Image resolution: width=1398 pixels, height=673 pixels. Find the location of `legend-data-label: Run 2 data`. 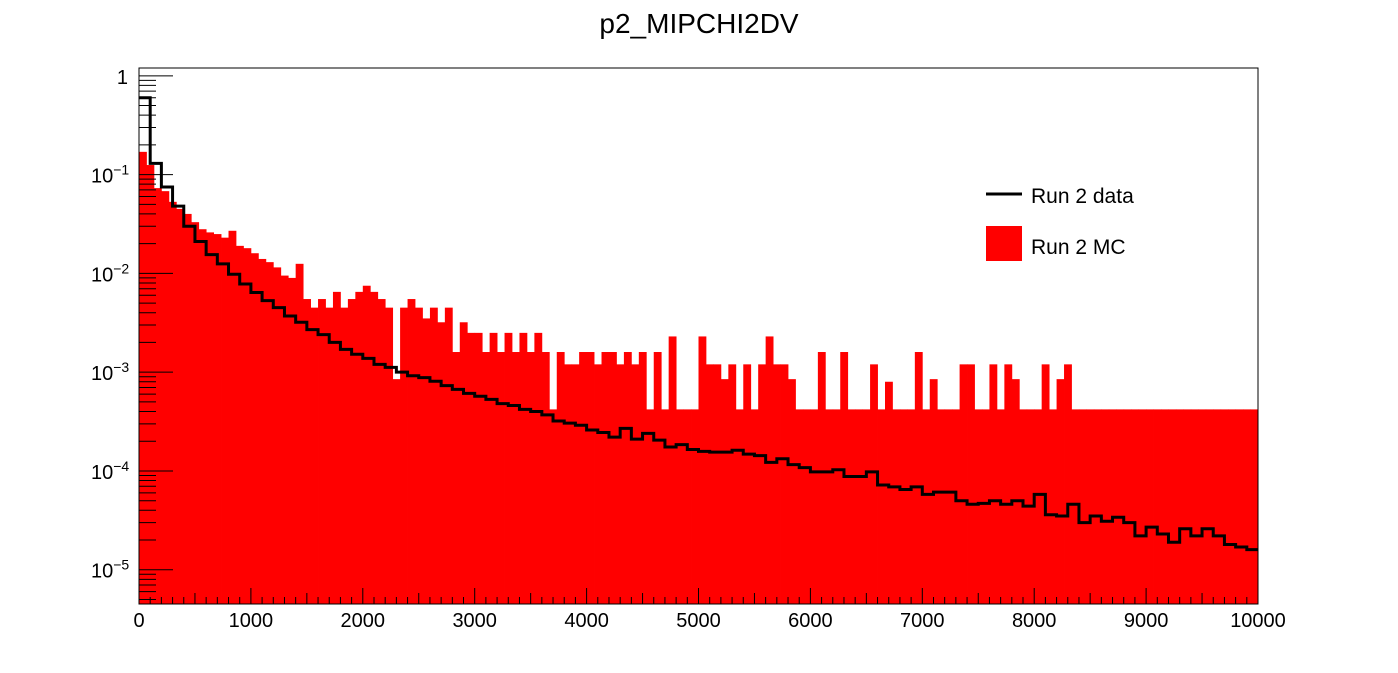

legend-data-label: Run 2 data is located at coordinates (1082, 196).